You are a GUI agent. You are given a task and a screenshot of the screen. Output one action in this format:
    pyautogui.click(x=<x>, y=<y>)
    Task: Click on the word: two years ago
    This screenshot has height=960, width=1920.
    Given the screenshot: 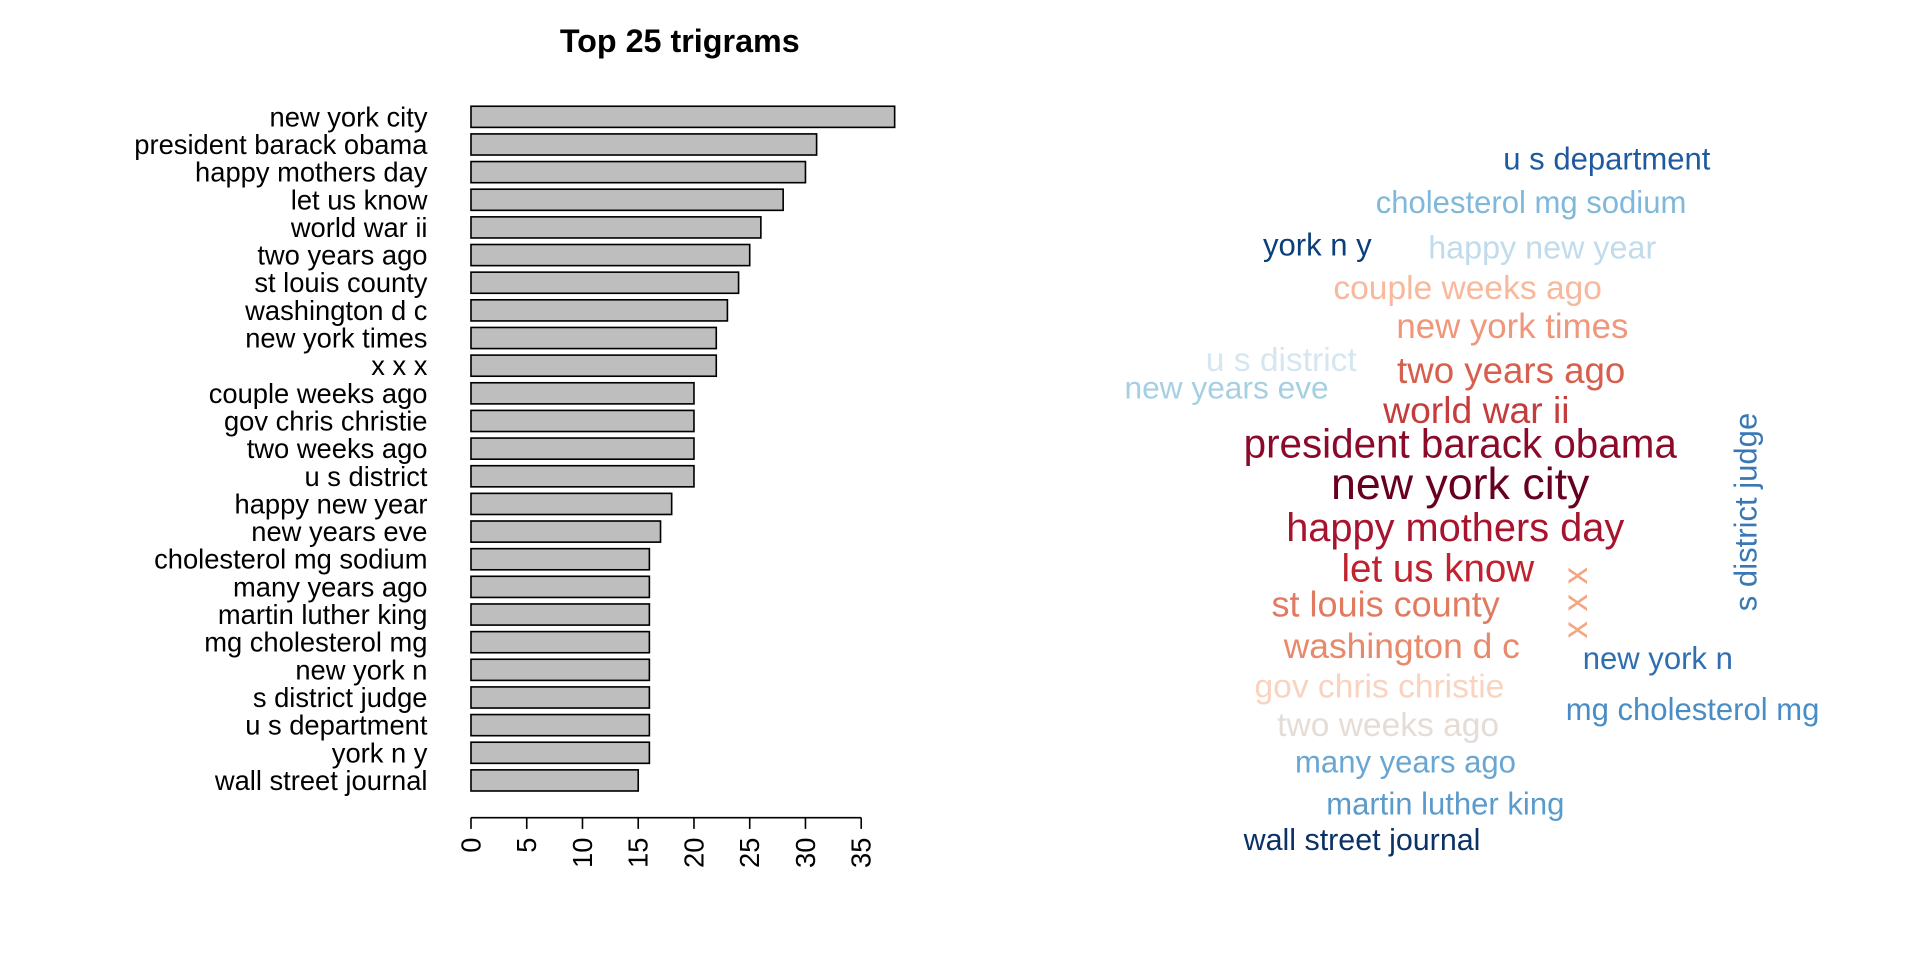 What is the action you would take?
    pyautogui.click(x=1511, y=370)
    